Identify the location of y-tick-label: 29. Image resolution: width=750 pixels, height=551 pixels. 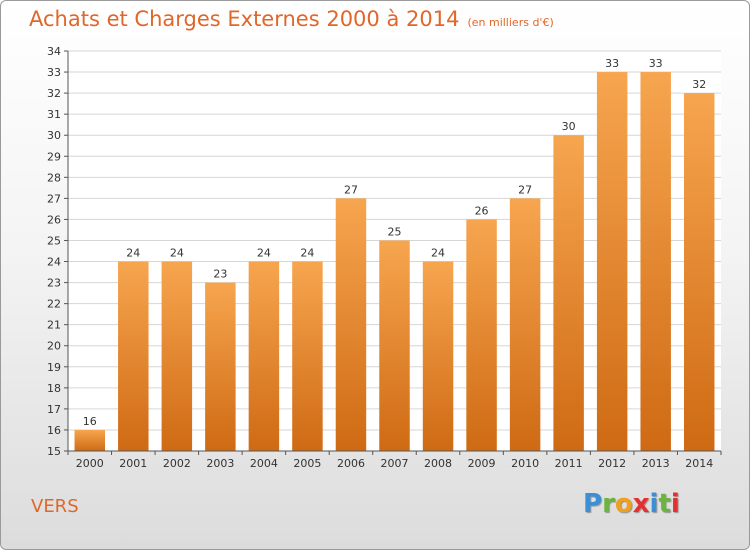
(54, 156).